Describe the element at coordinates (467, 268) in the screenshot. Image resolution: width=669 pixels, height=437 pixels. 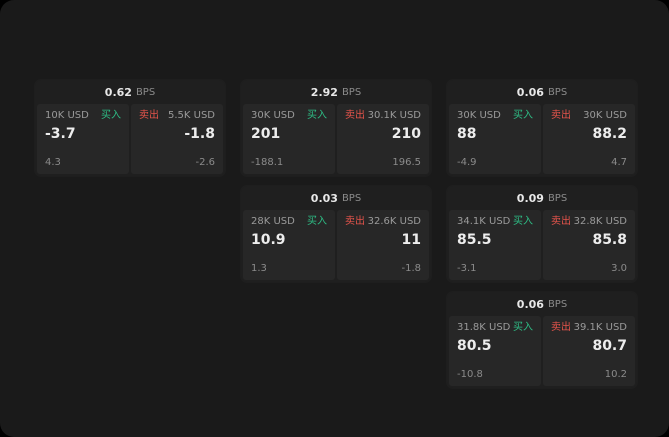
I see `buy-delta: -3.1` at that location.